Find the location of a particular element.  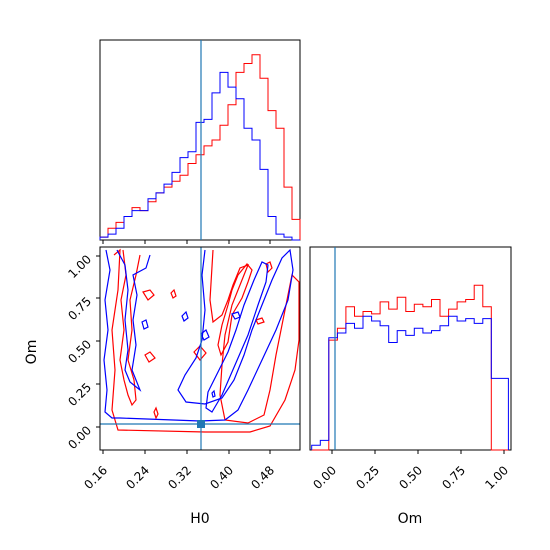

hist-h0-marks is located at coordinates (200, 147).